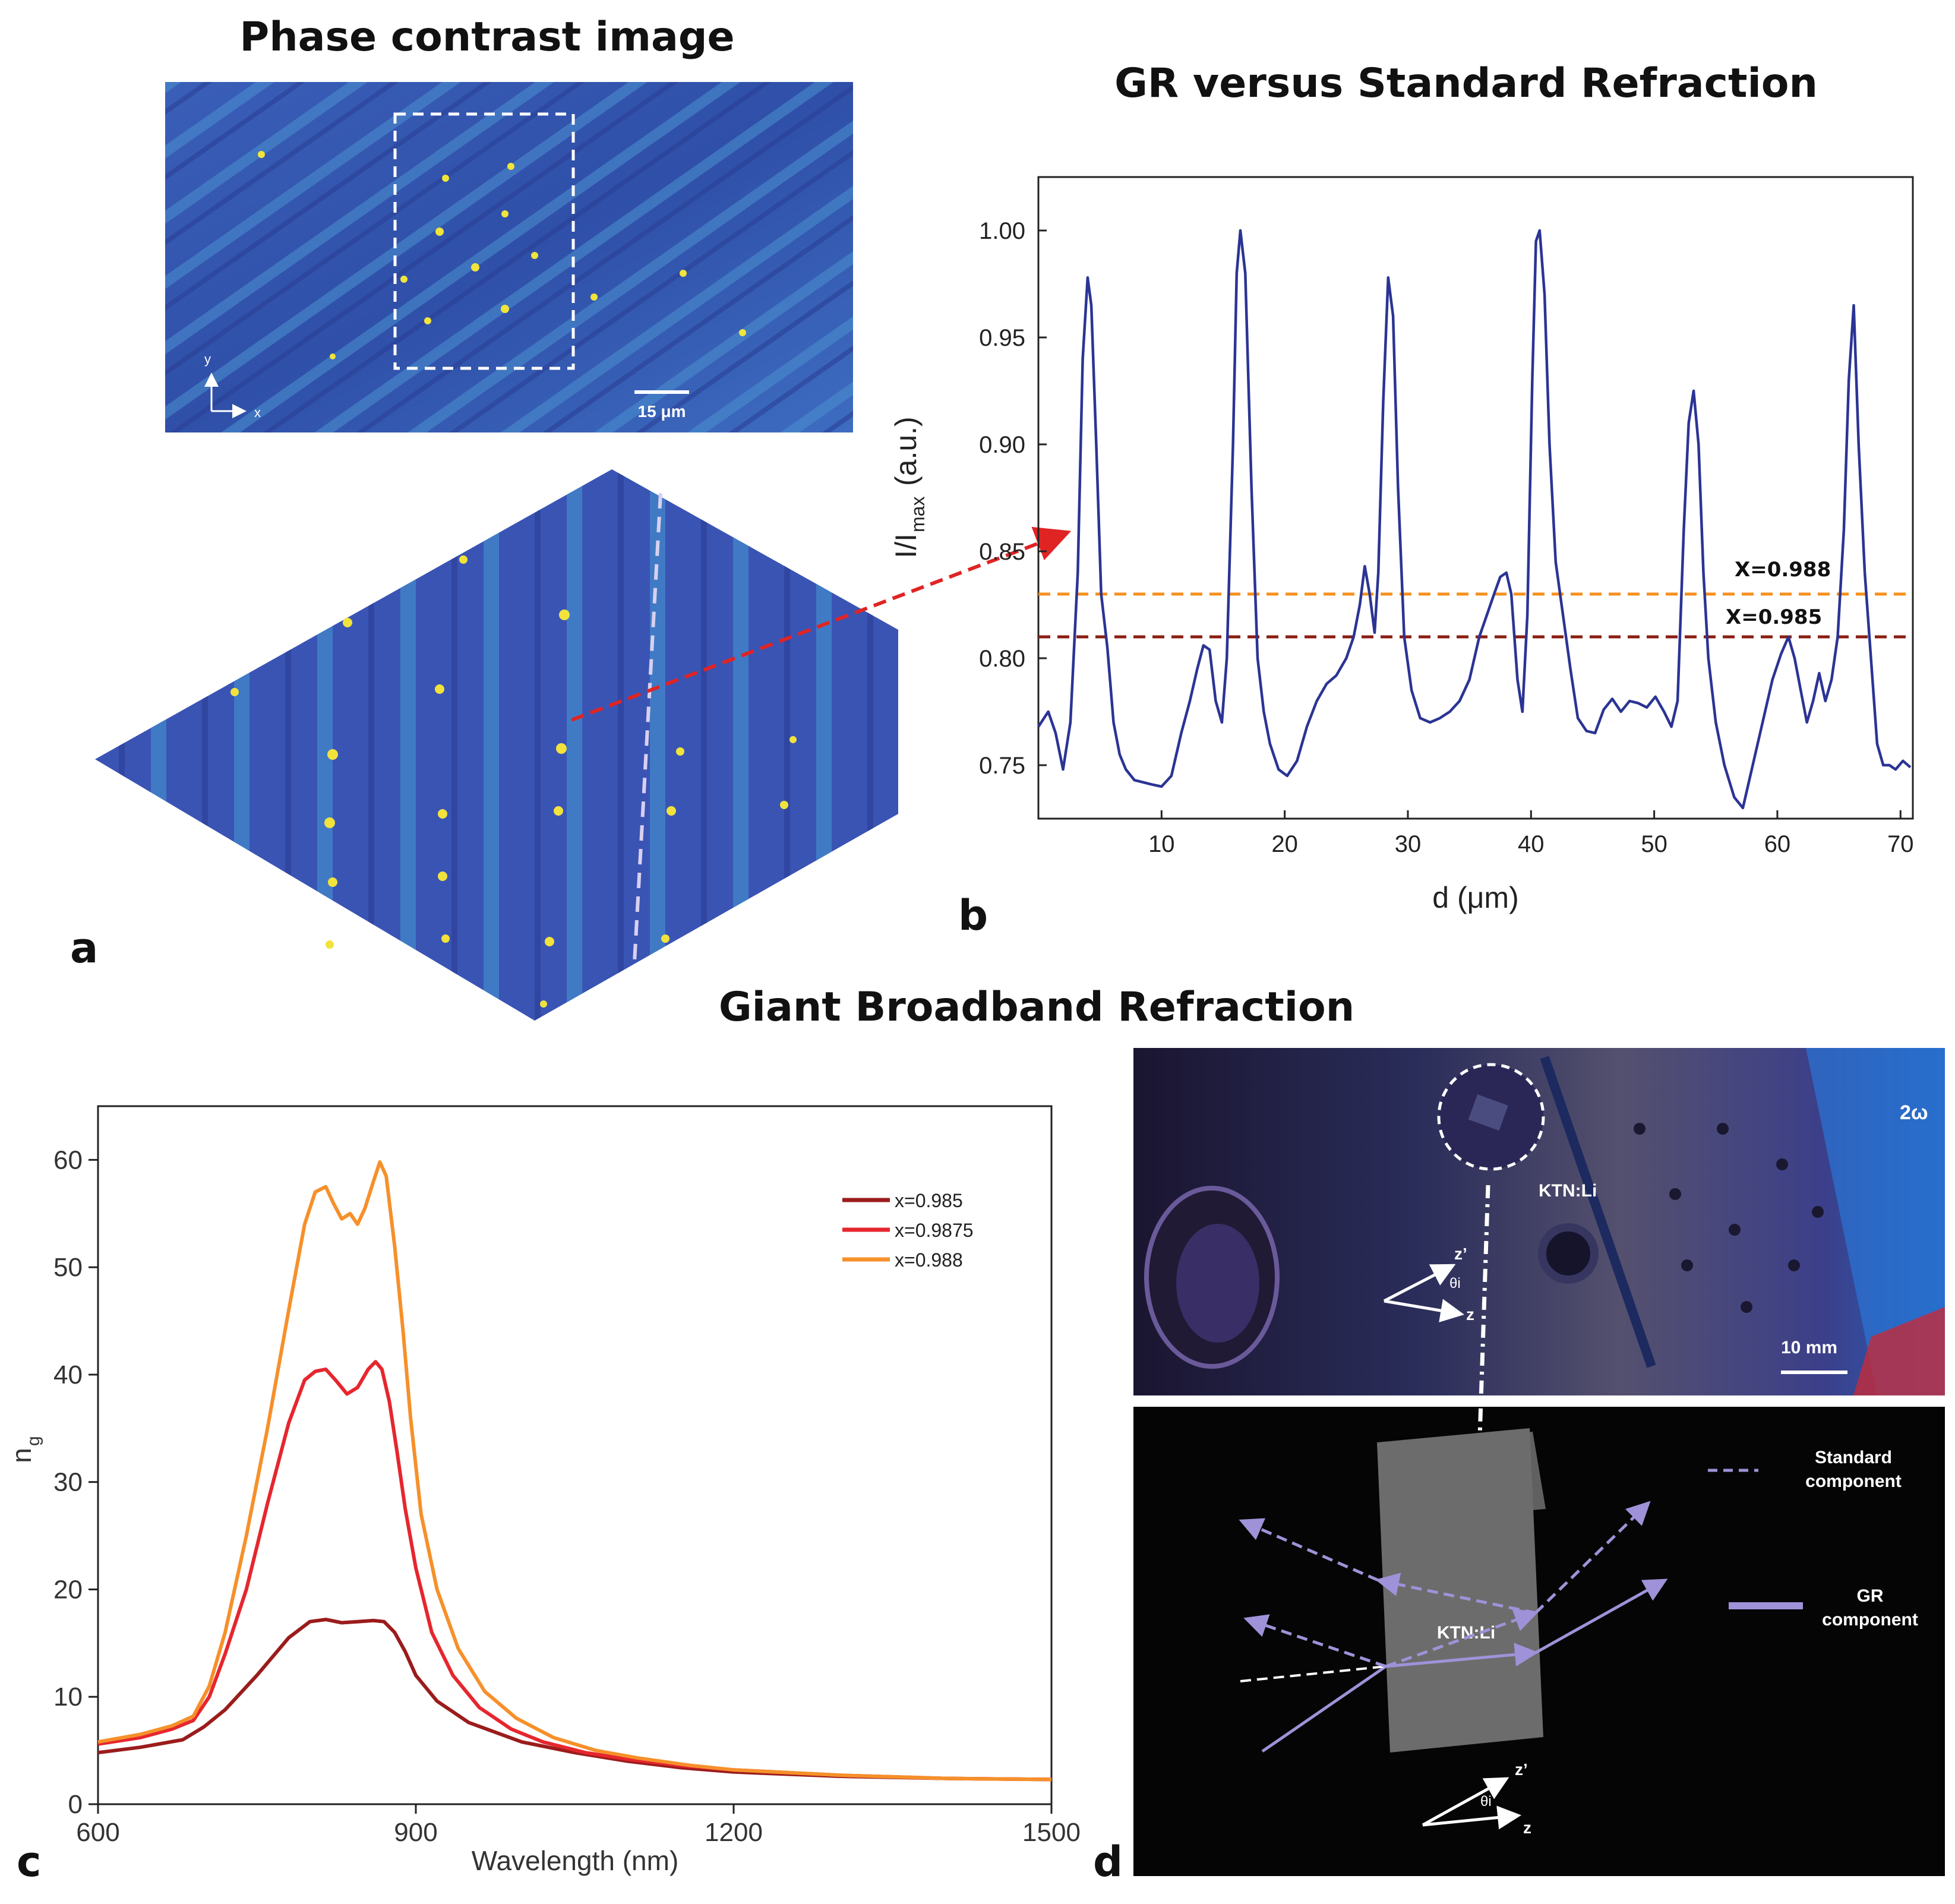 The image size is (1955, 1904). What do you see at coordinates (1900, 844) in the screenshot?
I see `x-tick-label: 70` at bounding box center [1900, 844].